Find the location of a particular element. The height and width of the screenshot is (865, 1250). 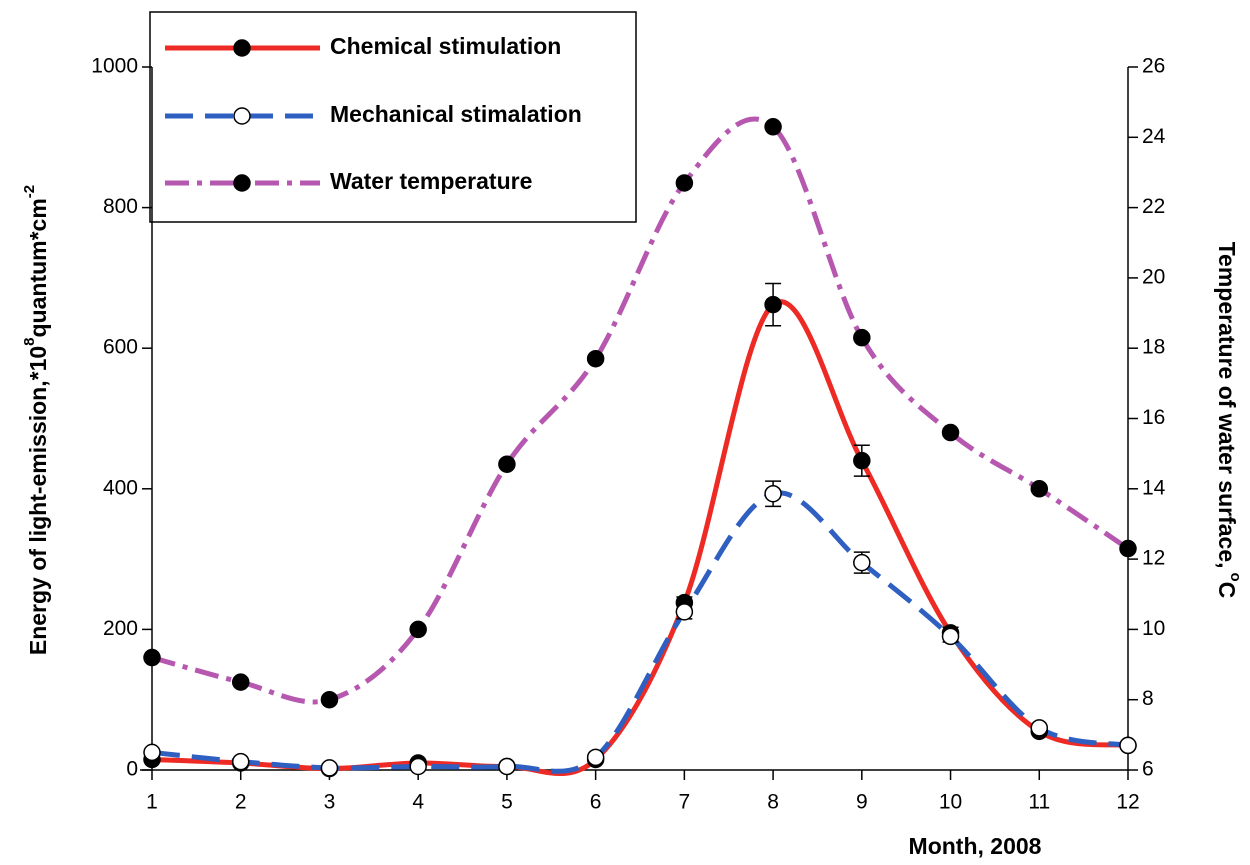

legend-label: Chemical stimulation is located at coordinates (445, 46).